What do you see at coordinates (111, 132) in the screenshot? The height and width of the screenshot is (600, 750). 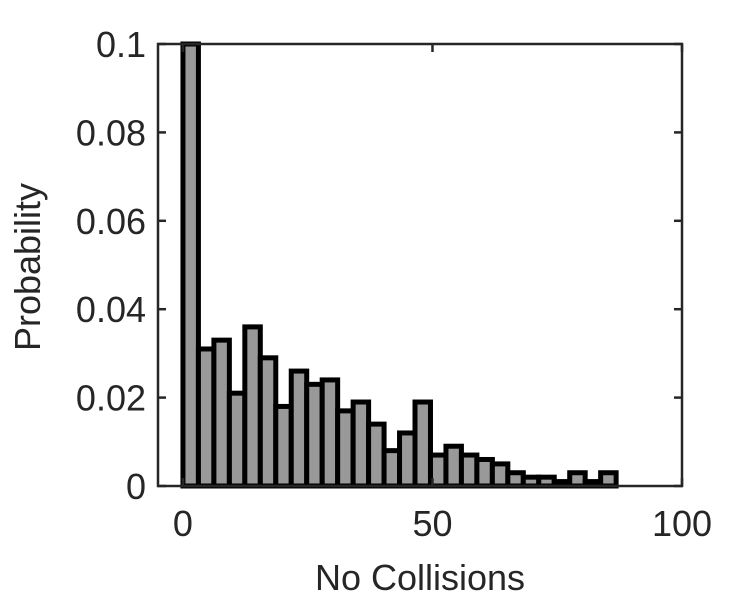 I see `y-tick-label: 0.08` at bounding box center [111, 132].